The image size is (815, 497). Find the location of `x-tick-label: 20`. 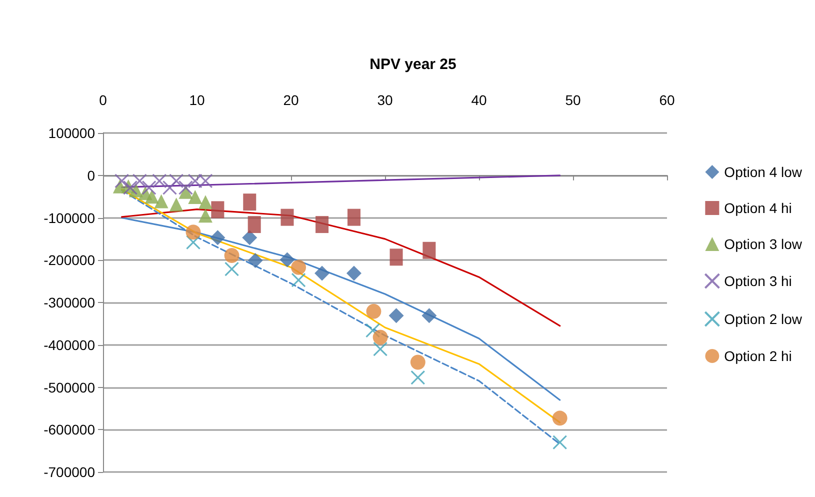

x-tick-label: 20 is located at coordinates (291, 100).